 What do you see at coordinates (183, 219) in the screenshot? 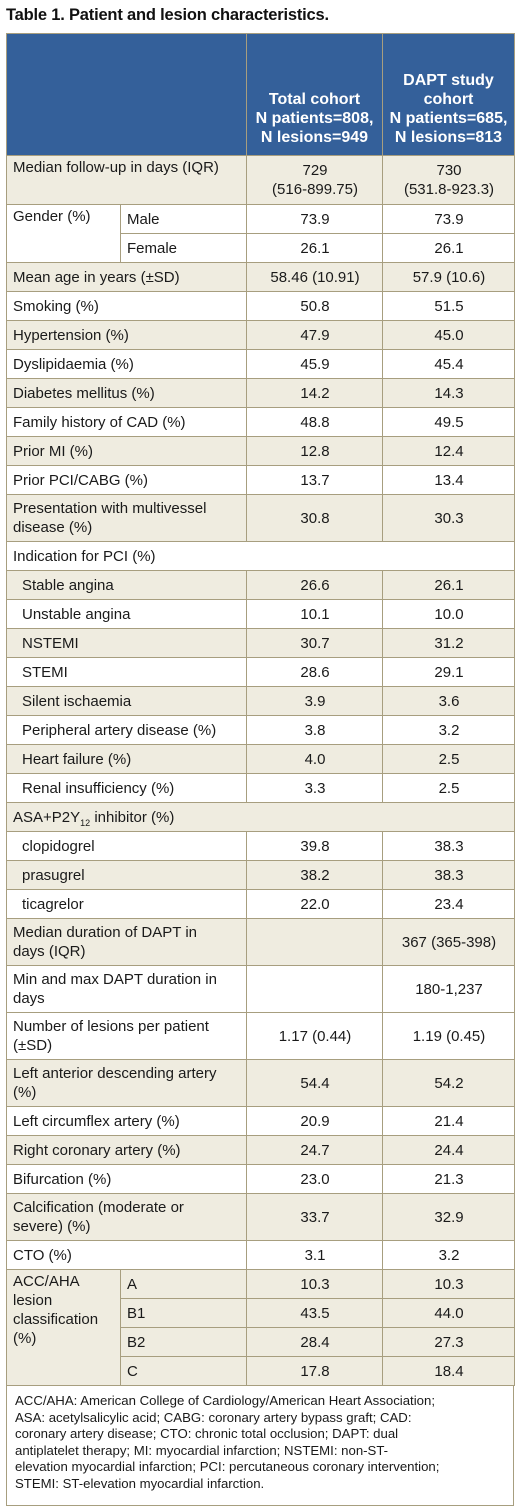
I see `sub-label: Male` at bounding box center [183, 219].